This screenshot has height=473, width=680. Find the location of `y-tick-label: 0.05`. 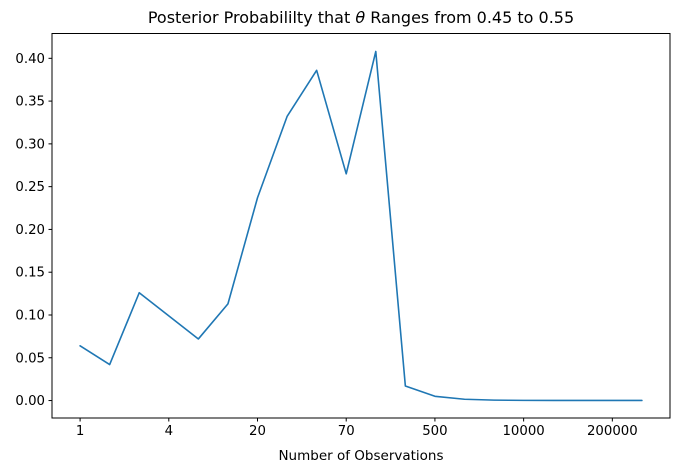

y-tick-label: 0.05 is located at coordinates (30, 358).